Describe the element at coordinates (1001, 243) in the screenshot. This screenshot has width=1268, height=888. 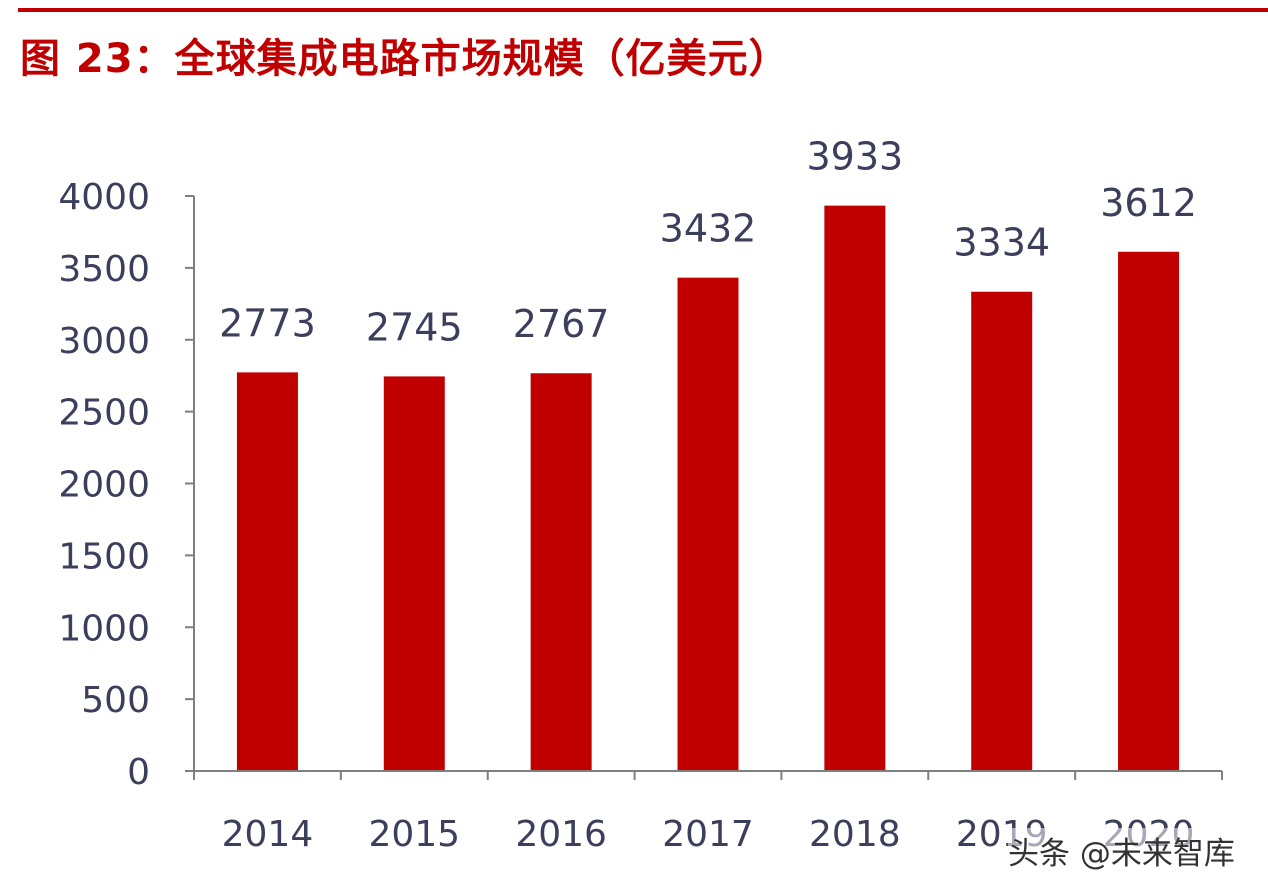
I see `data-label-2019: 3334` at that location.